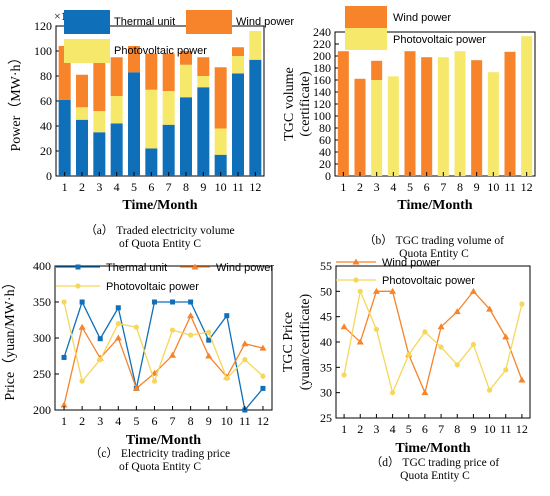 The height and width of the screenshot is (496, 550). I want to click on y-tick-label: 400, so click(42, 266).